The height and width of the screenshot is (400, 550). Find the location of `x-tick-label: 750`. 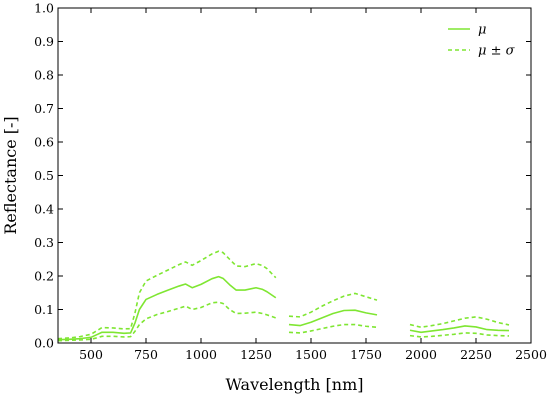

x-tick-label: 750 is located at coordinates (146, 354).